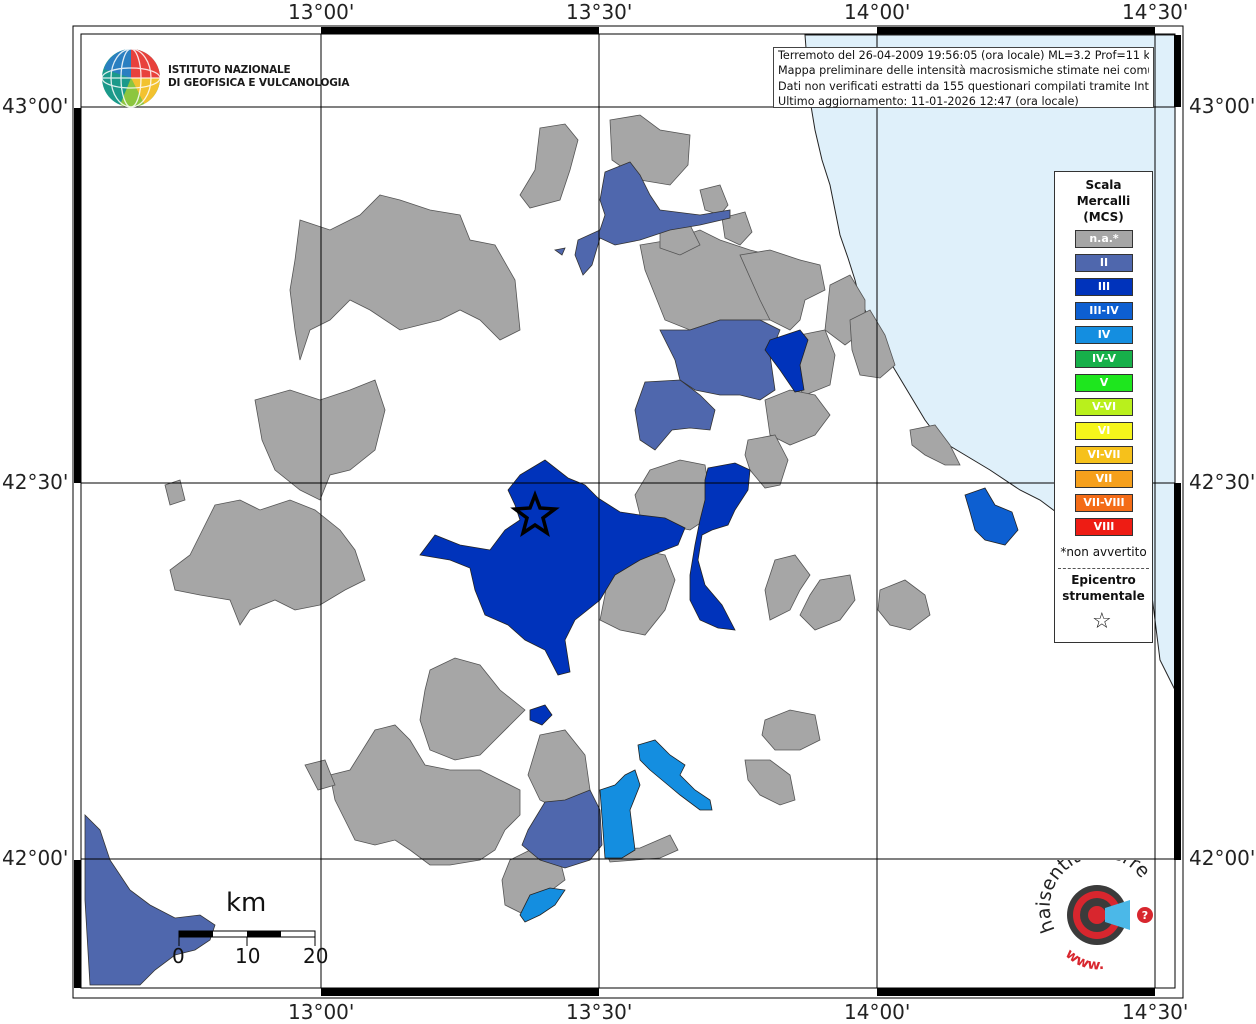 Image resolution: width=1256 pixels, height=1024 pixels. I want to click on legend-title-line-2: Mercalli, so click(1103, 201).